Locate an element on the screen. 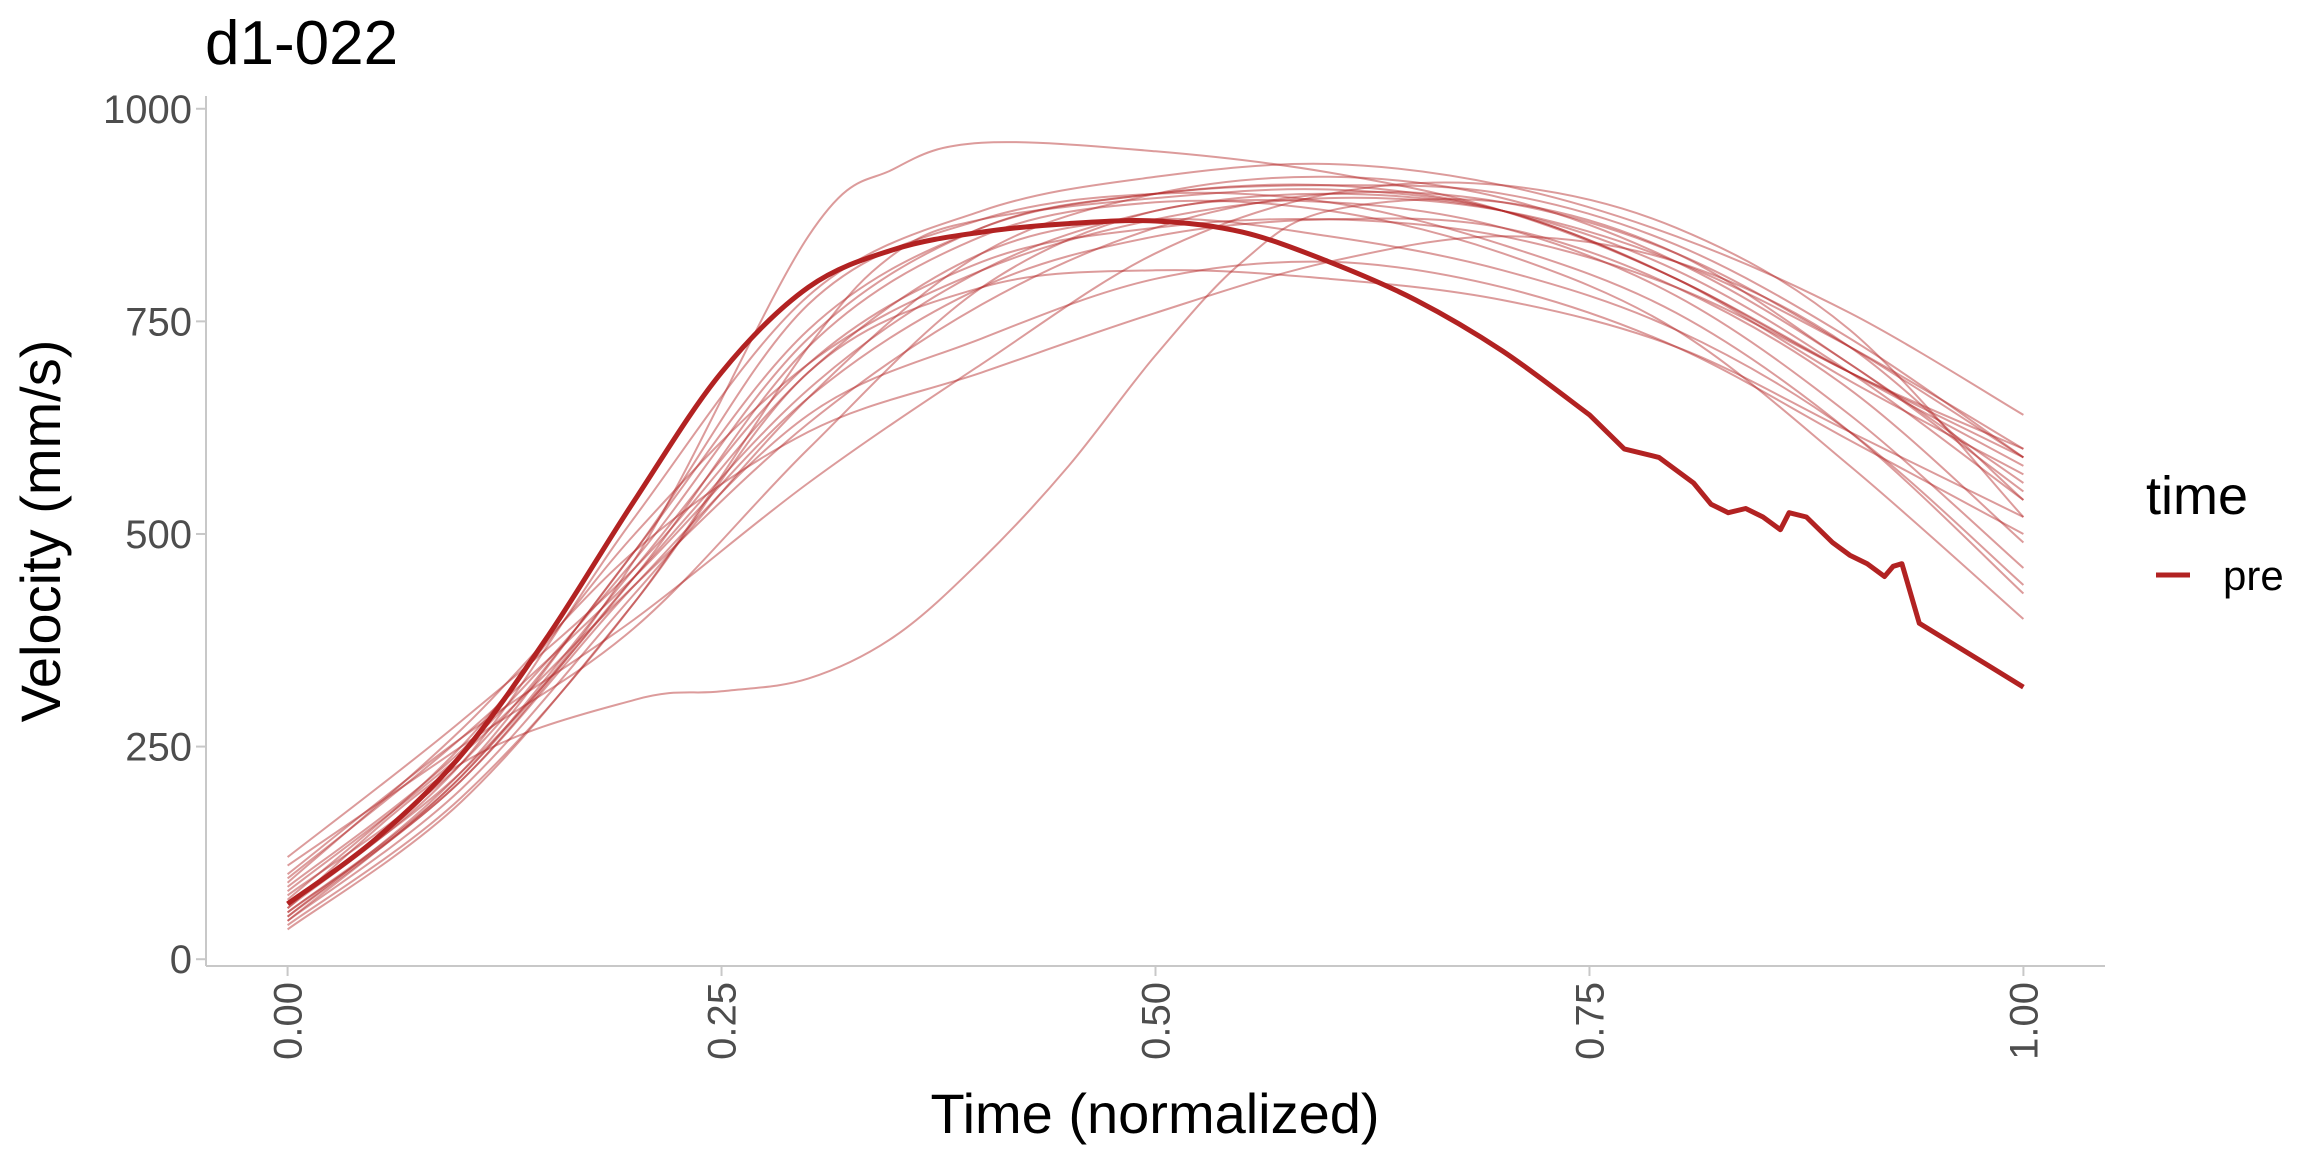 This screenshot has width=2304, height=1152. y-tick-label: 250 is located at coordinates (158, 748).